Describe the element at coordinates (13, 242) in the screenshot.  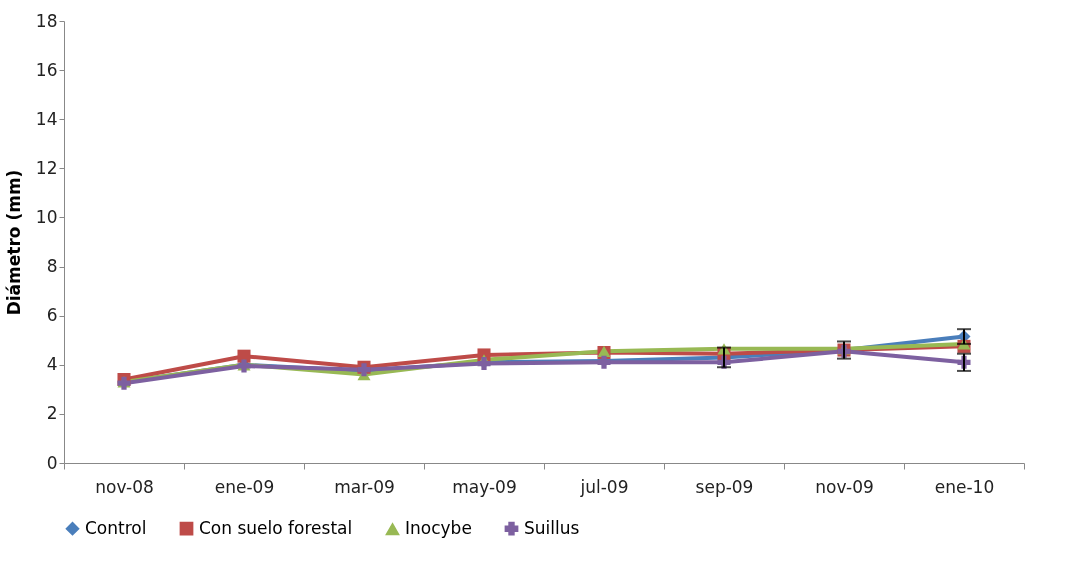
I see `y-axis-title: Diámetro (mm)` at that location.